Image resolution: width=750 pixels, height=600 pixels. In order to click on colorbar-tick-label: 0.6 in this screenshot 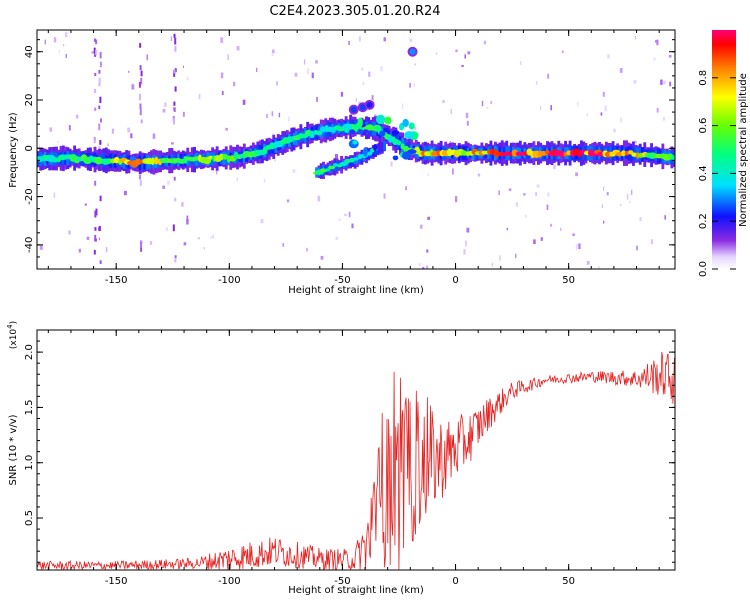, I will do `click(703, 126)`.